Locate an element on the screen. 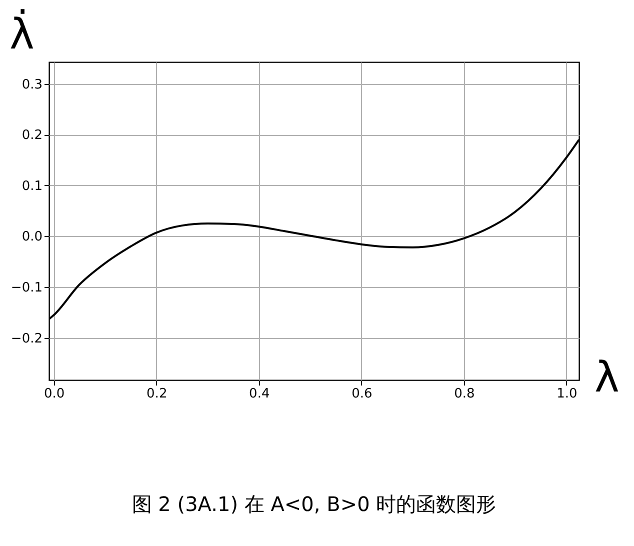 The width and height of the screenshot is (634, 546). y-tick-label: −0.1 is located at coordinates (26, 288).